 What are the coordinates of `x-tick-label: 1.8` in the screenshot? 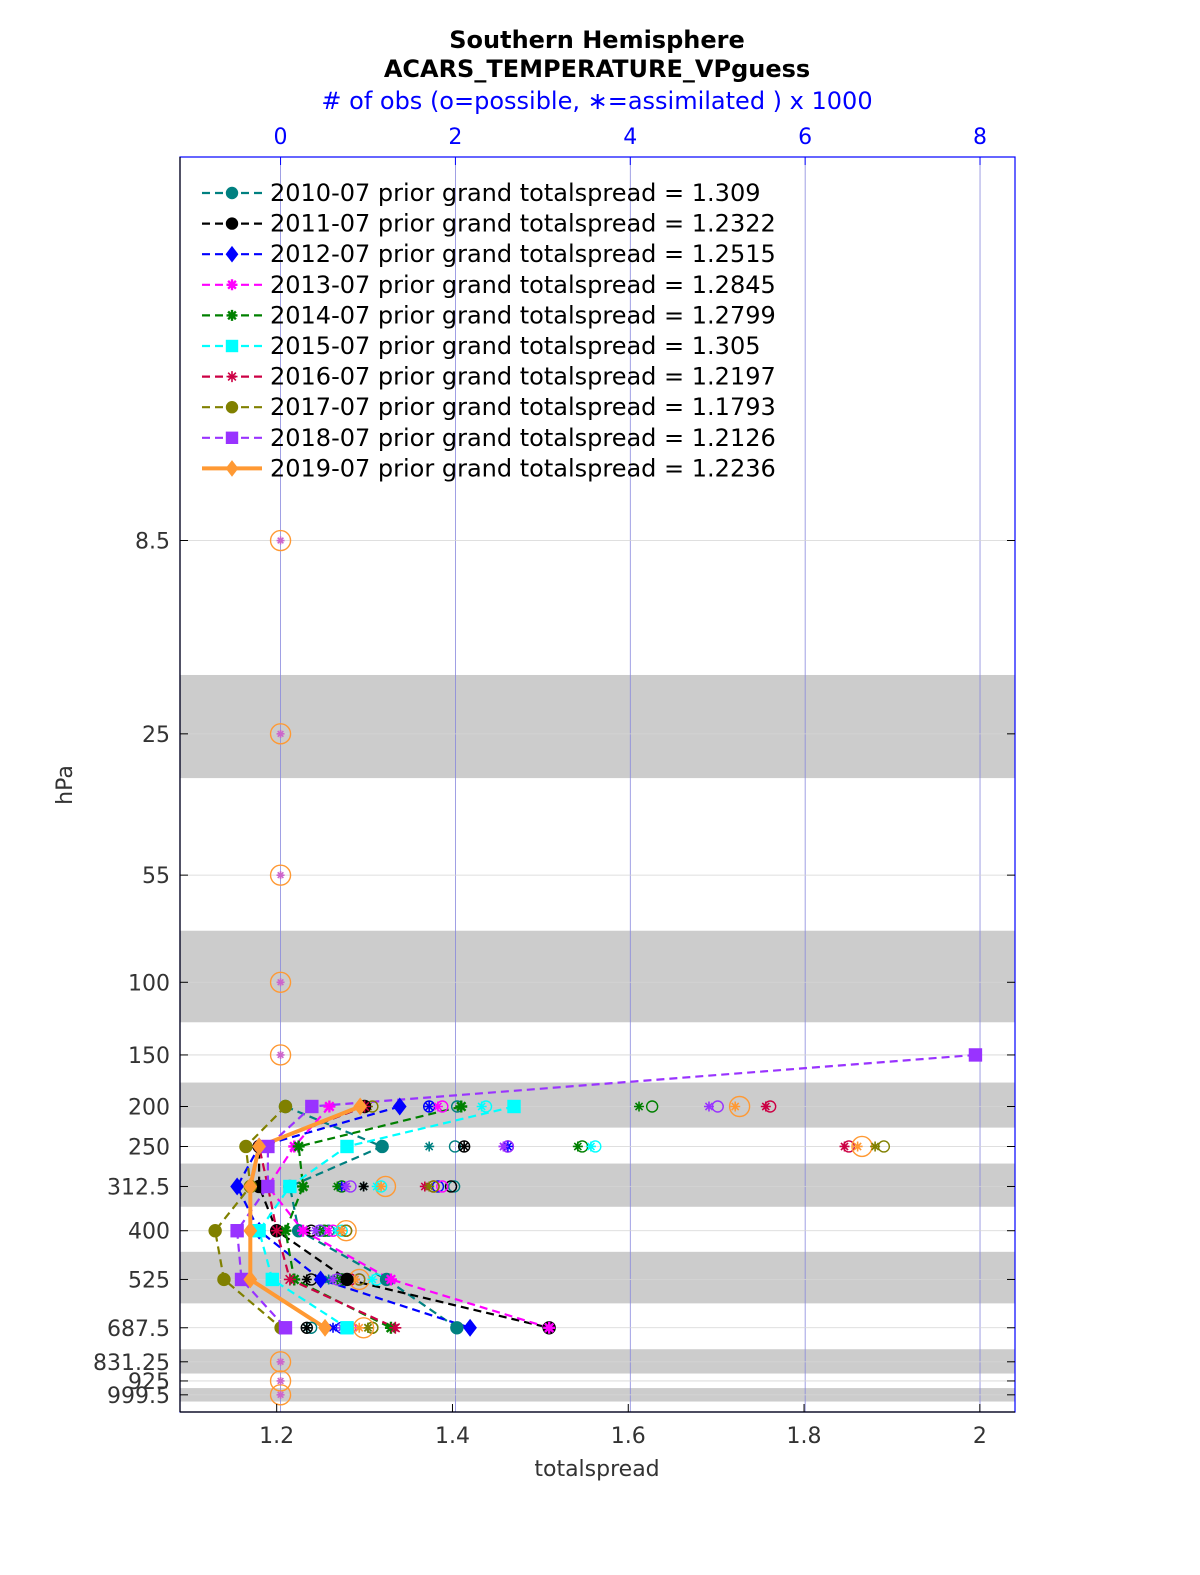 It's located at (804, 1436).